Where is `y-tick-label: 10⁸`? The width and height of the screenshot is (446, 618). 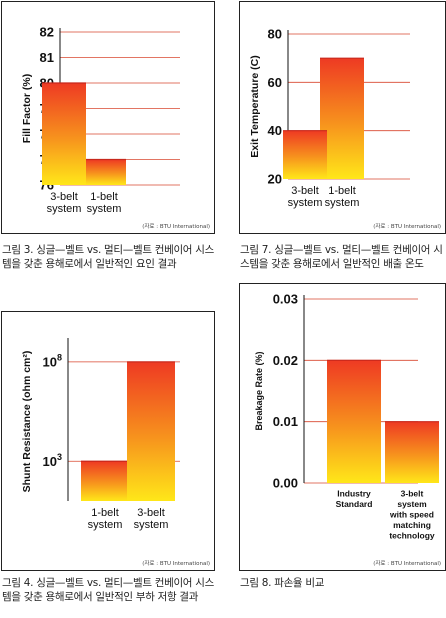
y-tick-label: 10⁸ is located at coordinates (52, 360).